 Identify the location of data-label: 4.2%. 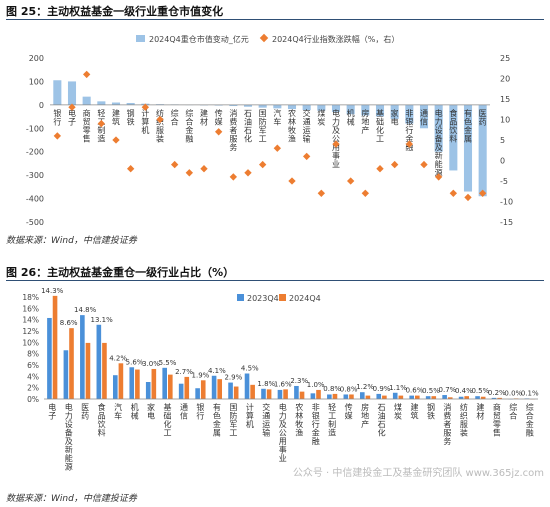
(118, 358).